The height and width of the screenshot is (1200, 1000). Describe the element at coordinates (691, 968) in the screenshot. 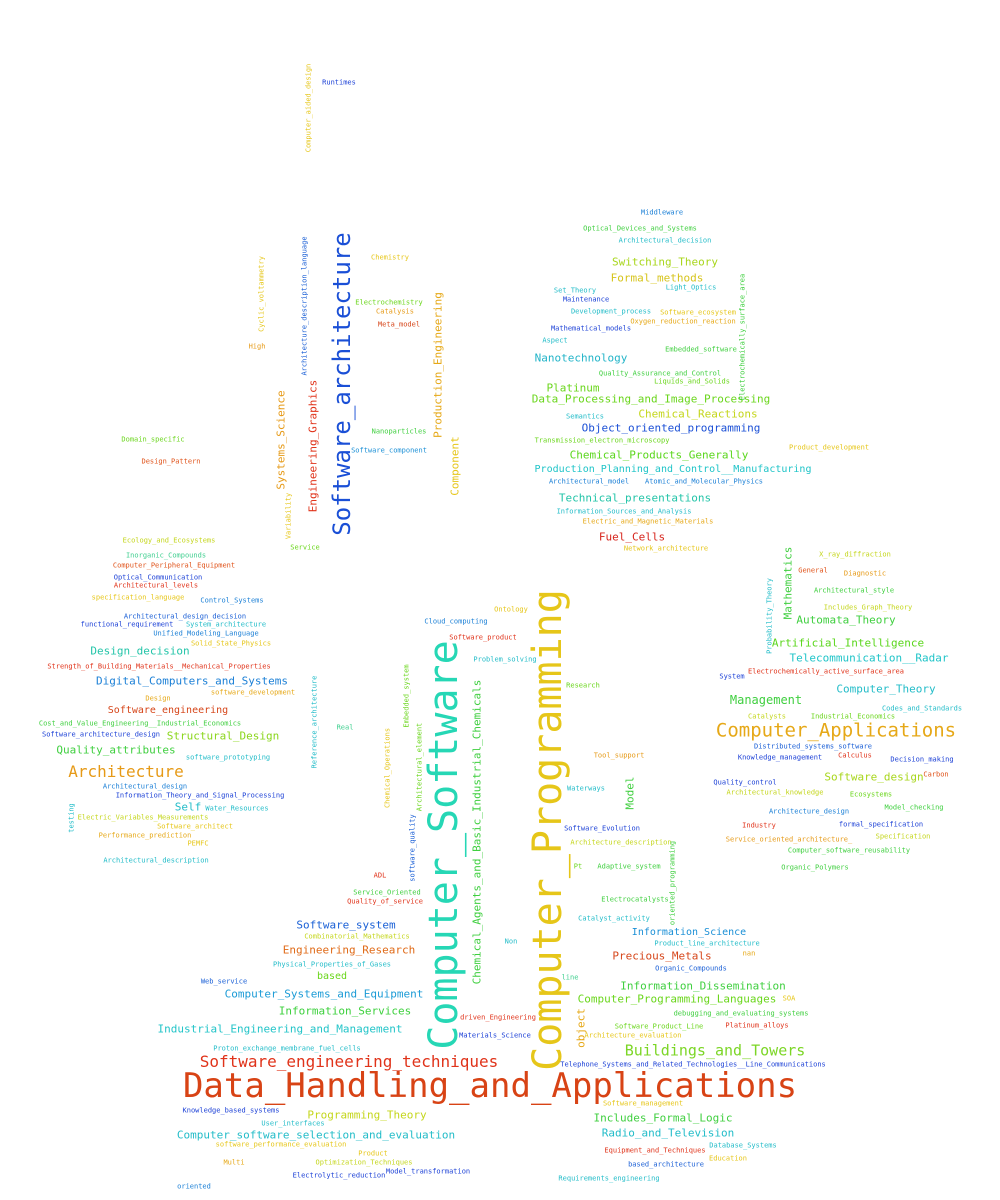

I see `word: Organic_Compounds` at that location.